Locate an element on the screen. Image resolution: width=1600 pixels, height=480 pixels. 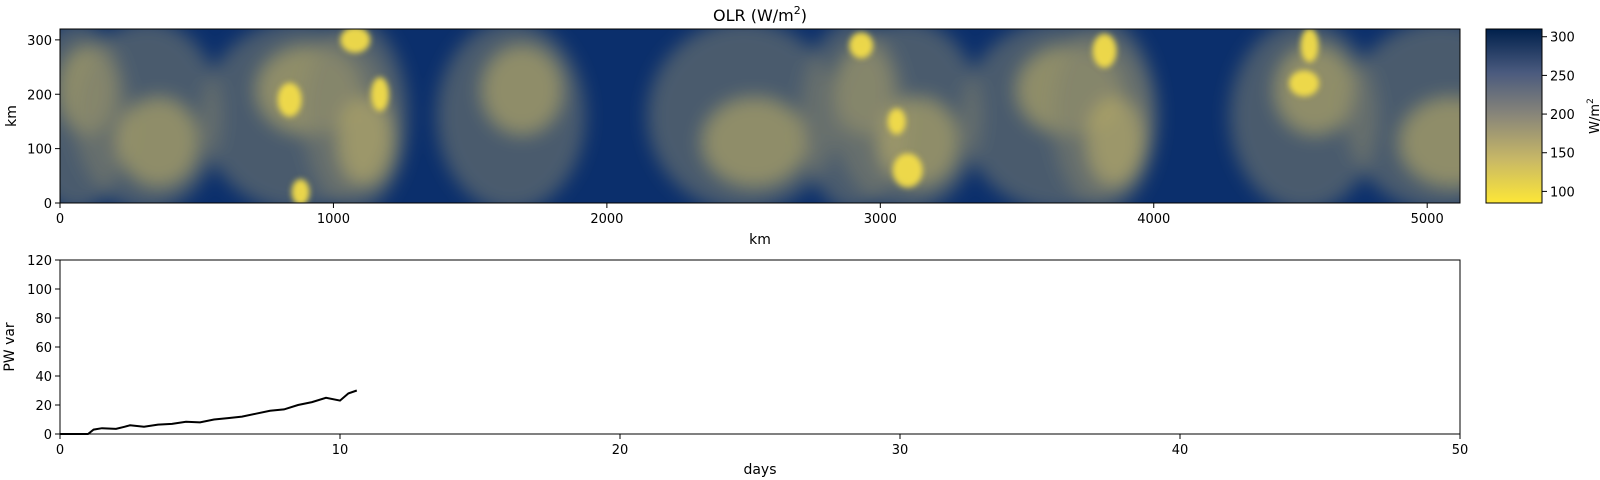
heatmap-x-label: km is located at coordinates (760, 240).